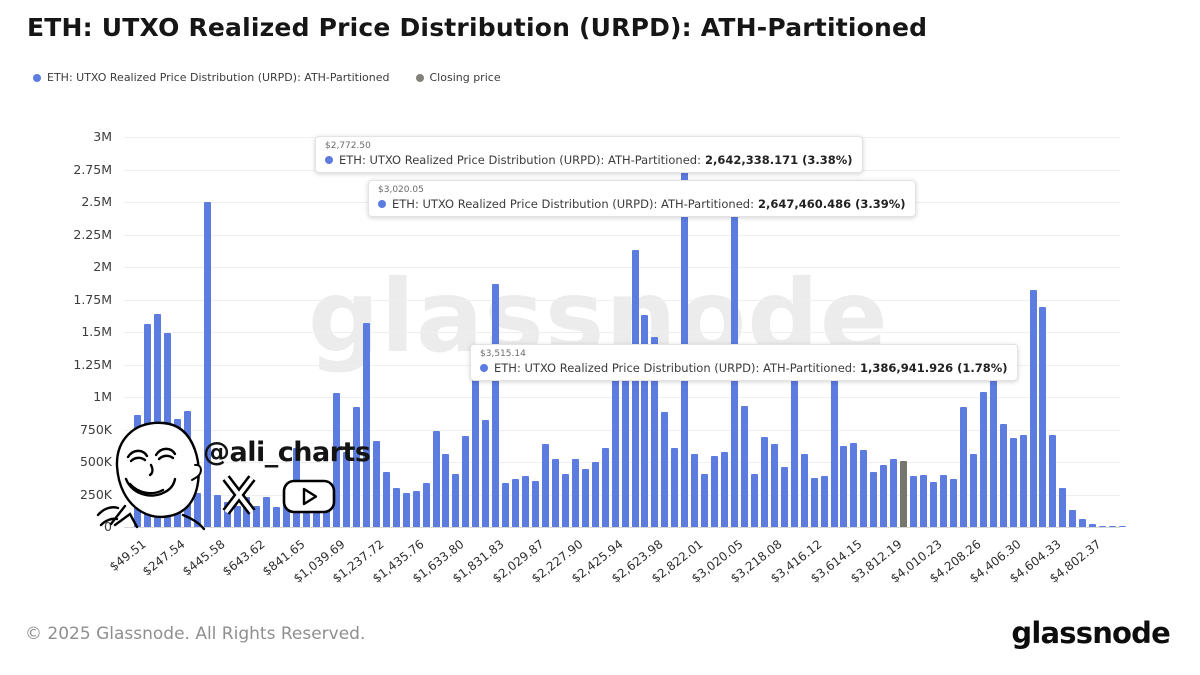 This screenshot has height=675, width=1200. Describe the element at coordinates (287, 452) in the screenshot. I see `ali-charts-handle-watermark: @ali_charts` at that location.